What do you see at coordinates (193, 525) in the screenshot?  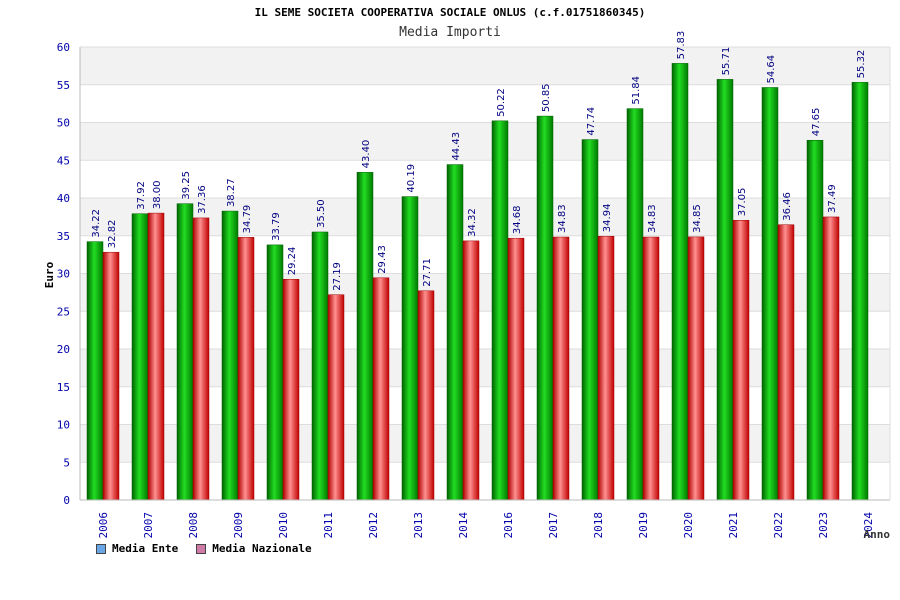 I see `x-tick-label: 2008` at bounding box center [193, 525].